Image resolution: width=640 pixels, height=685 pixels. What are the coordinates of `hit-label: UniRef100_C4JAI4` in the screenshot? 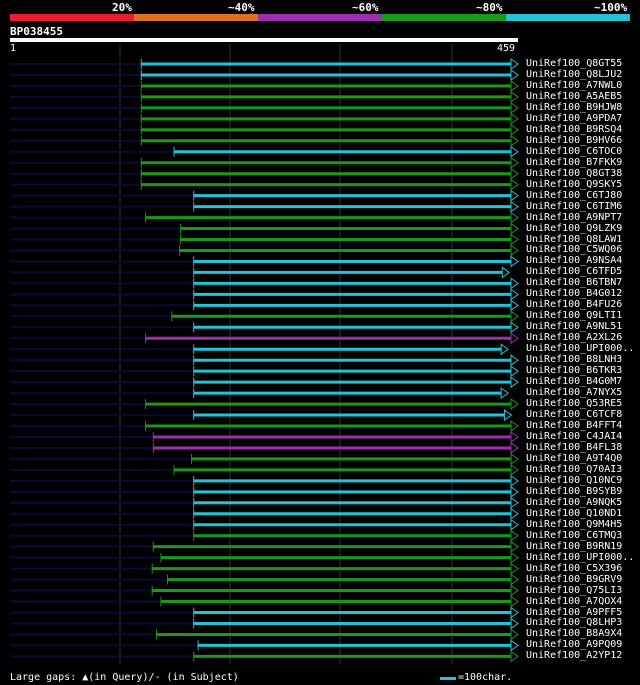 It's located at (574, 436).